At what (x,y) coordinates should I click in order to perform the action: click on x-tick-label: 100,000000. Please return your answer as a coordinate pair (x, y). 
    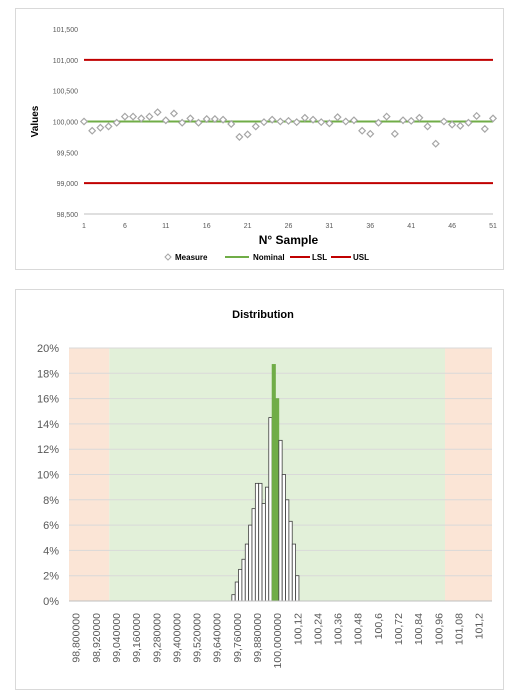
    Looking at the image, I should click on (278, 641).